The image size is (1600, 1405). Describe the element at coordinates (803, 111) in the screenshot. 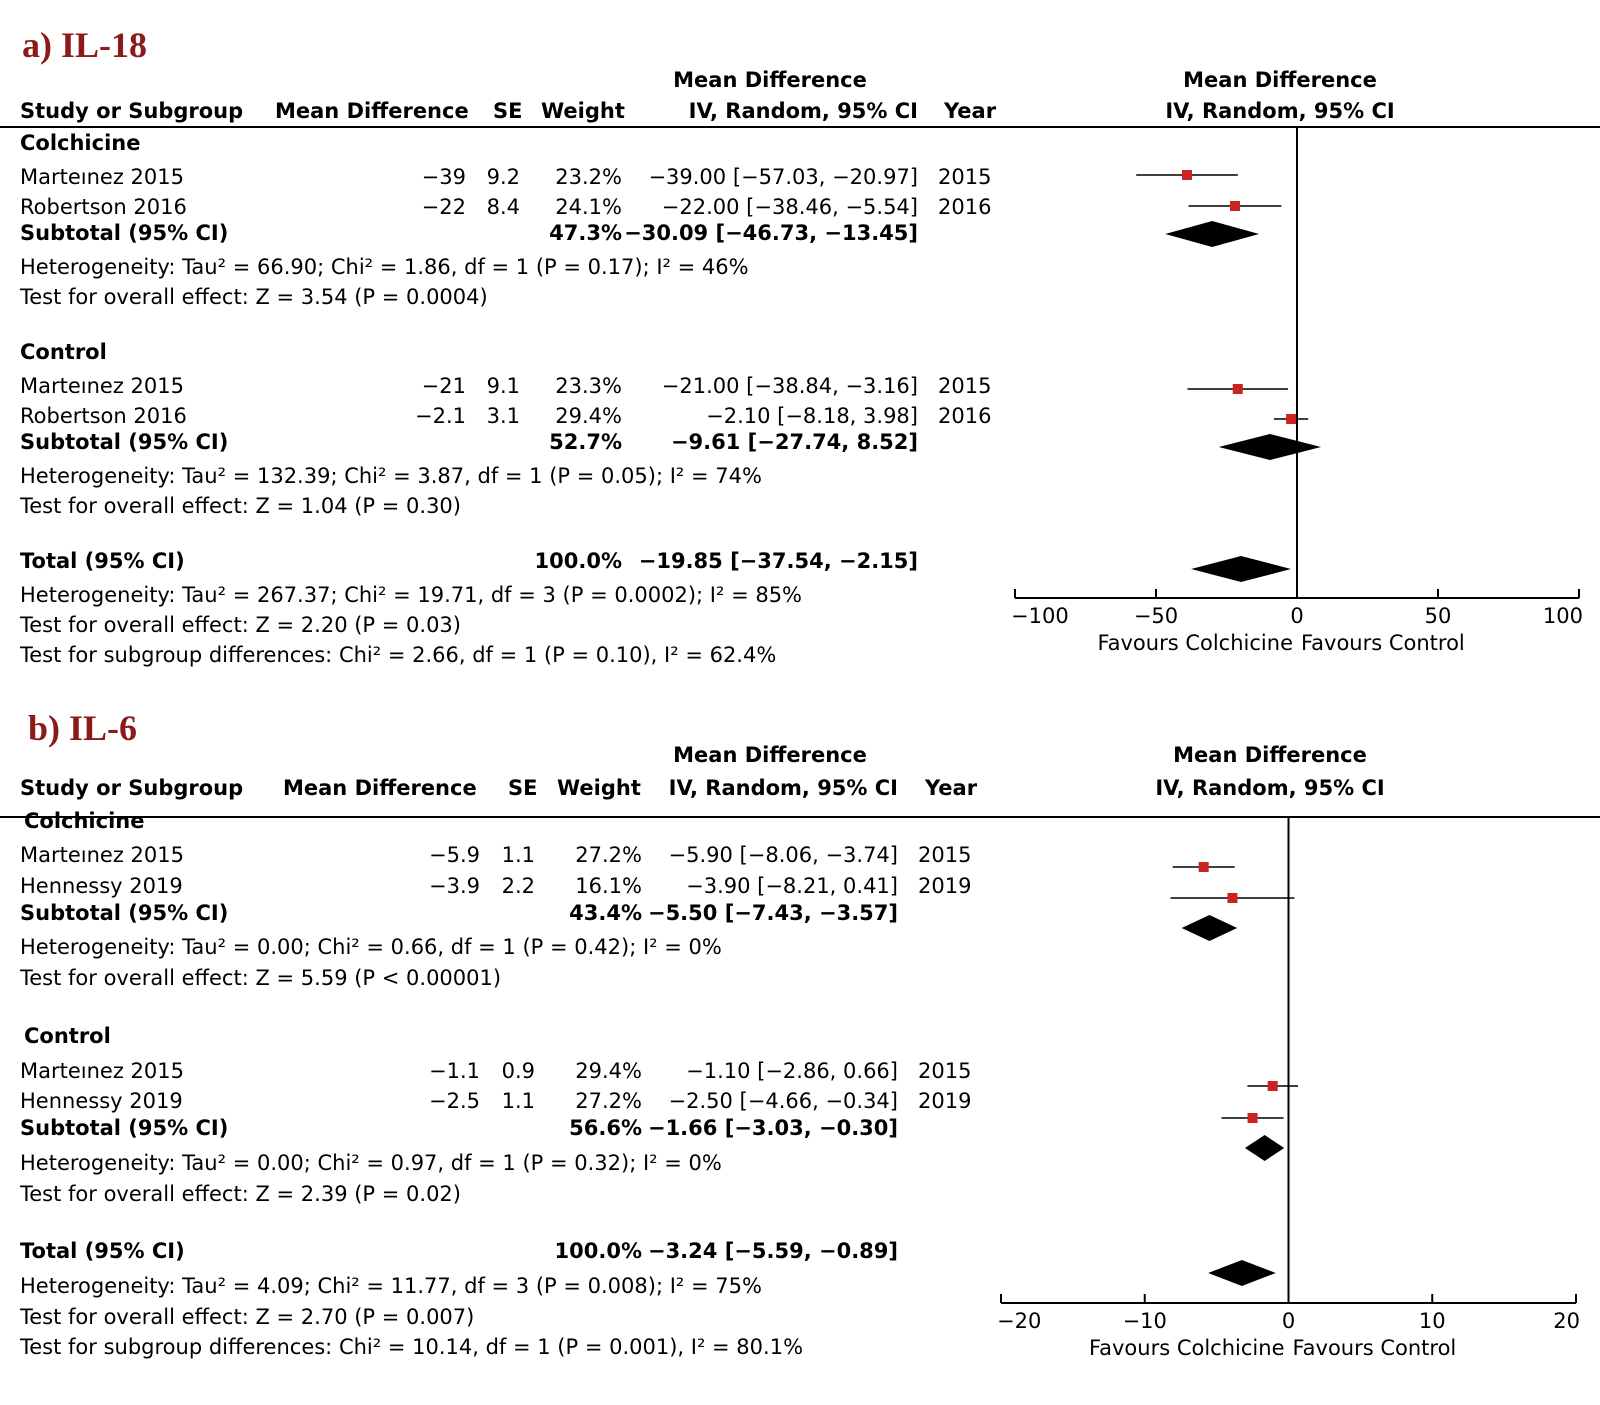

I see `col-ci-header-bottom: IV, Random, 95% CI` at that location.